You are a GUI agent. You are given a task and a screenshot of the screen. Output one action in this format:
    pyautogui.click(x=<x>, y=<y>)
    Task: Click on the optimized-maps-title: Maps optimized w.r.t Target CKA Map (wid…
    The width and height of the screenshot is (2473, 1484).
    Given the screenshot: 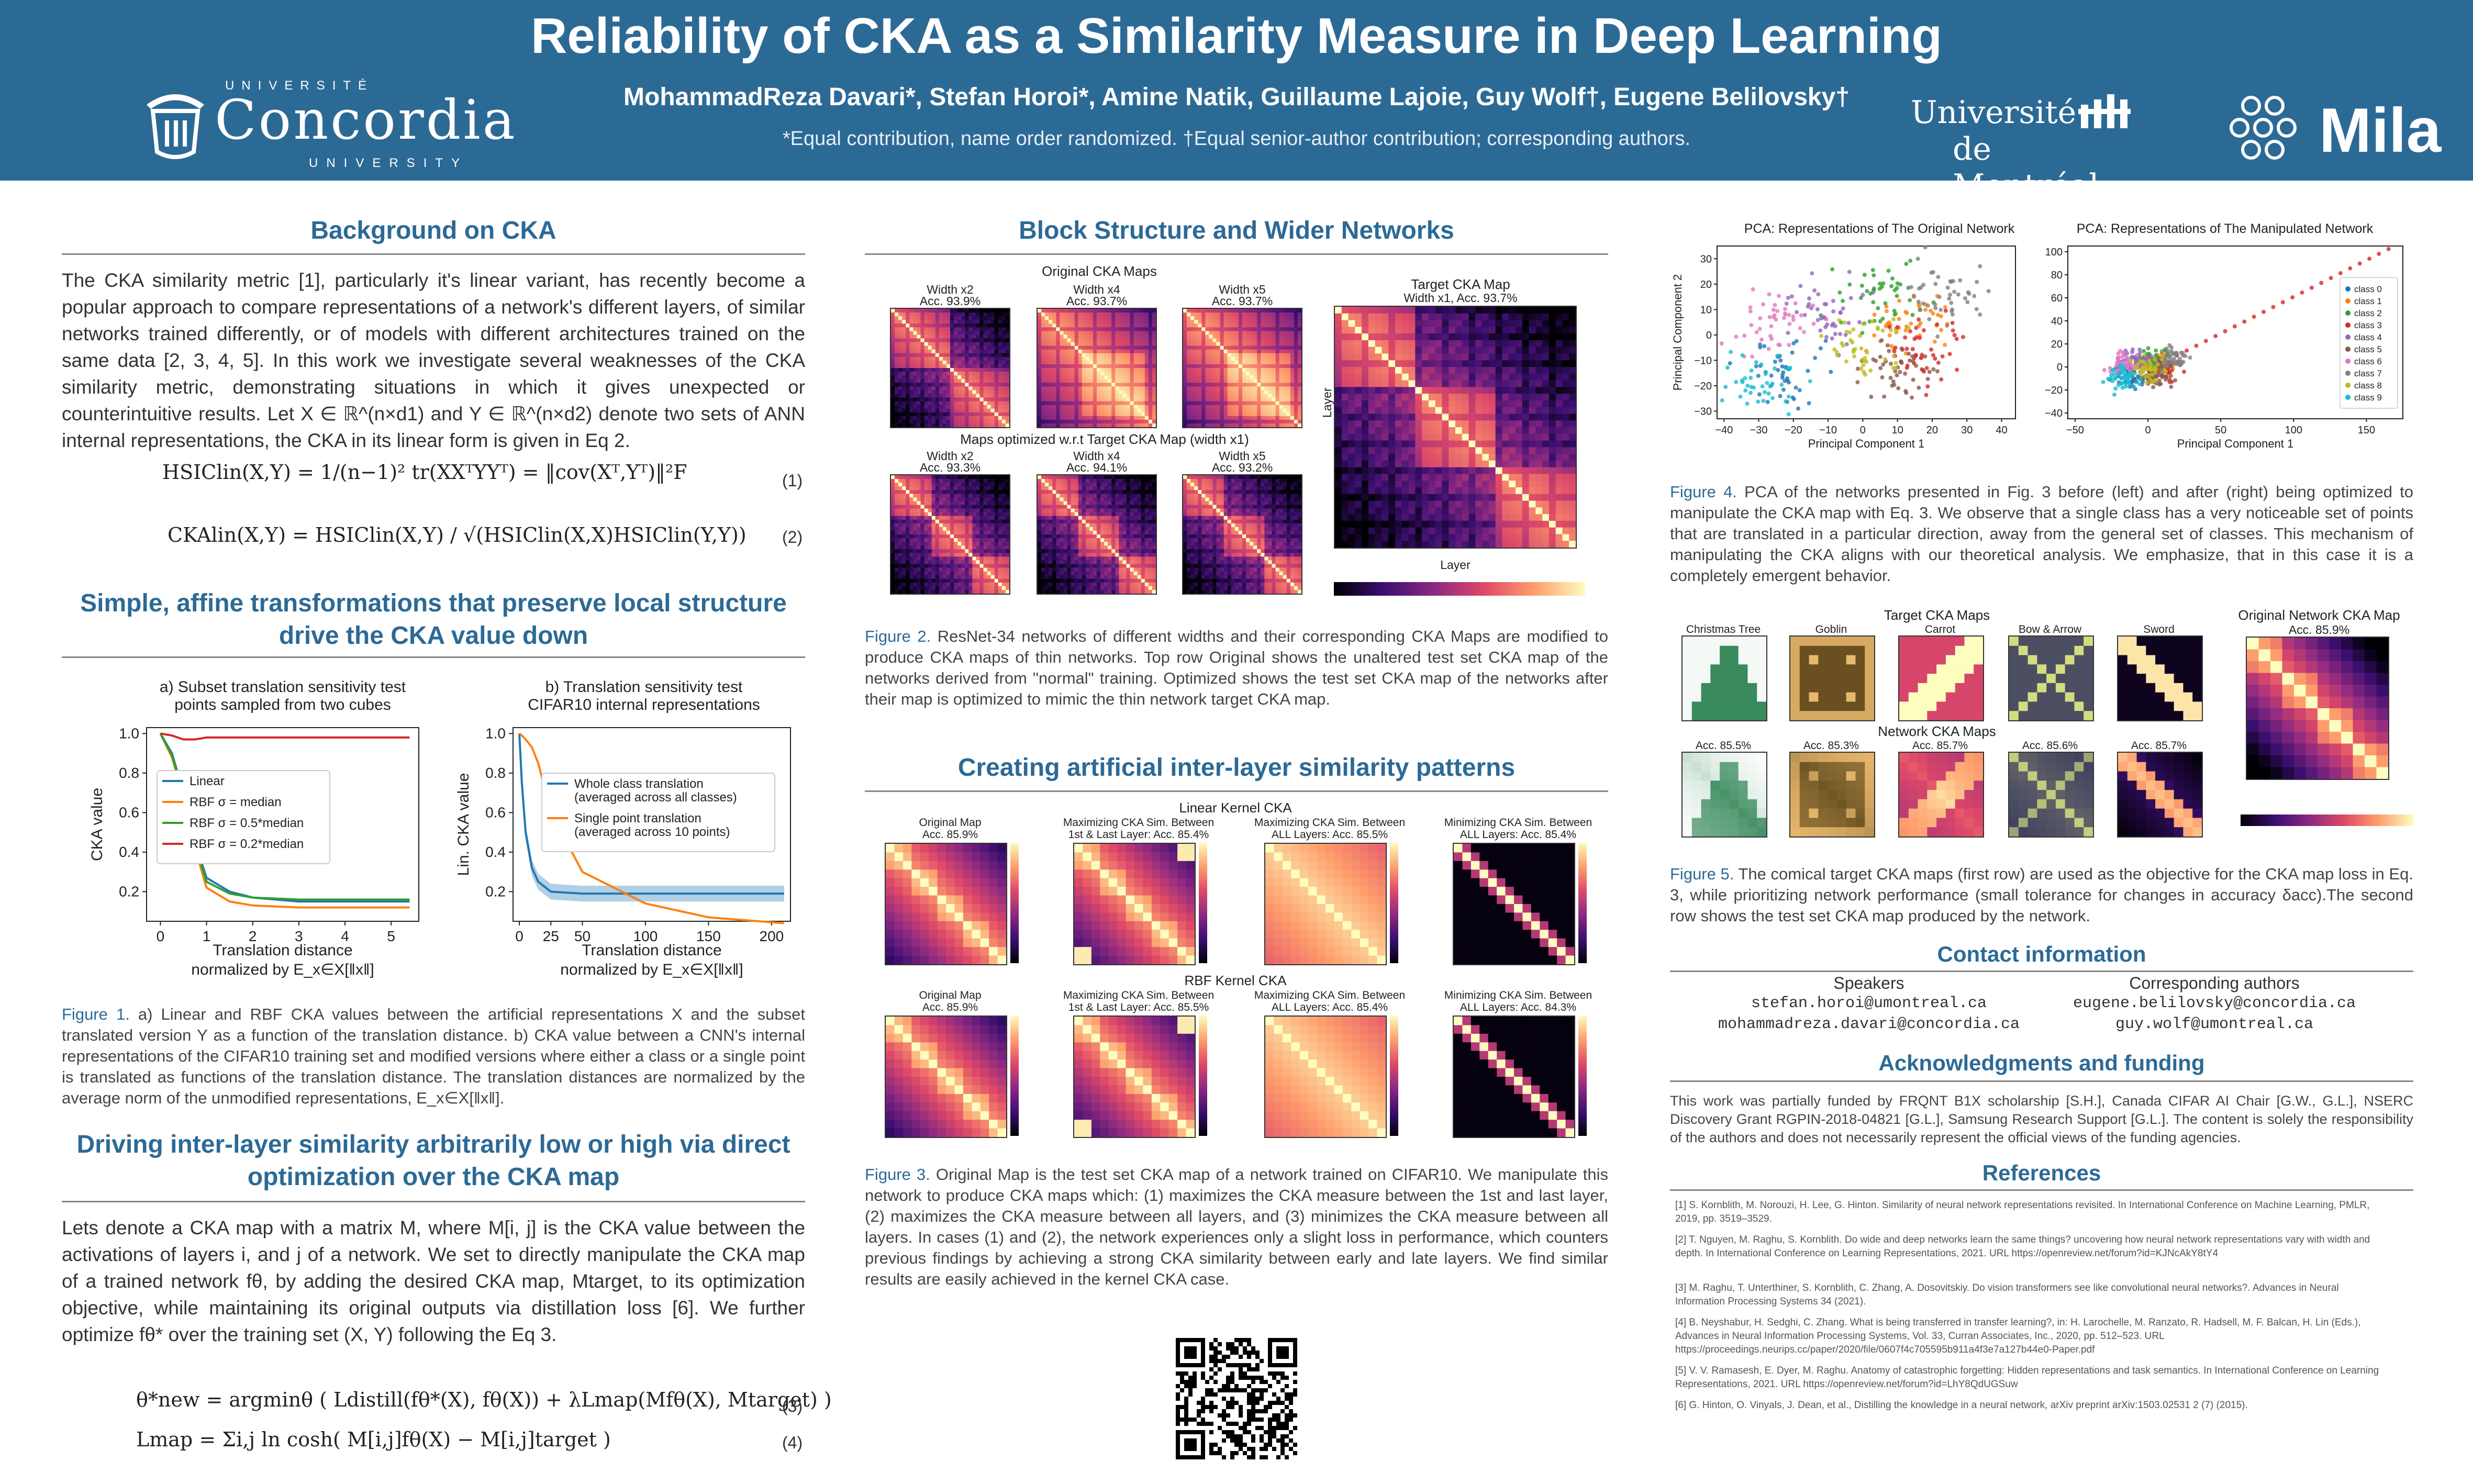 What is the action you would take?
    pyautogui.click(x=1104, y=439)
    